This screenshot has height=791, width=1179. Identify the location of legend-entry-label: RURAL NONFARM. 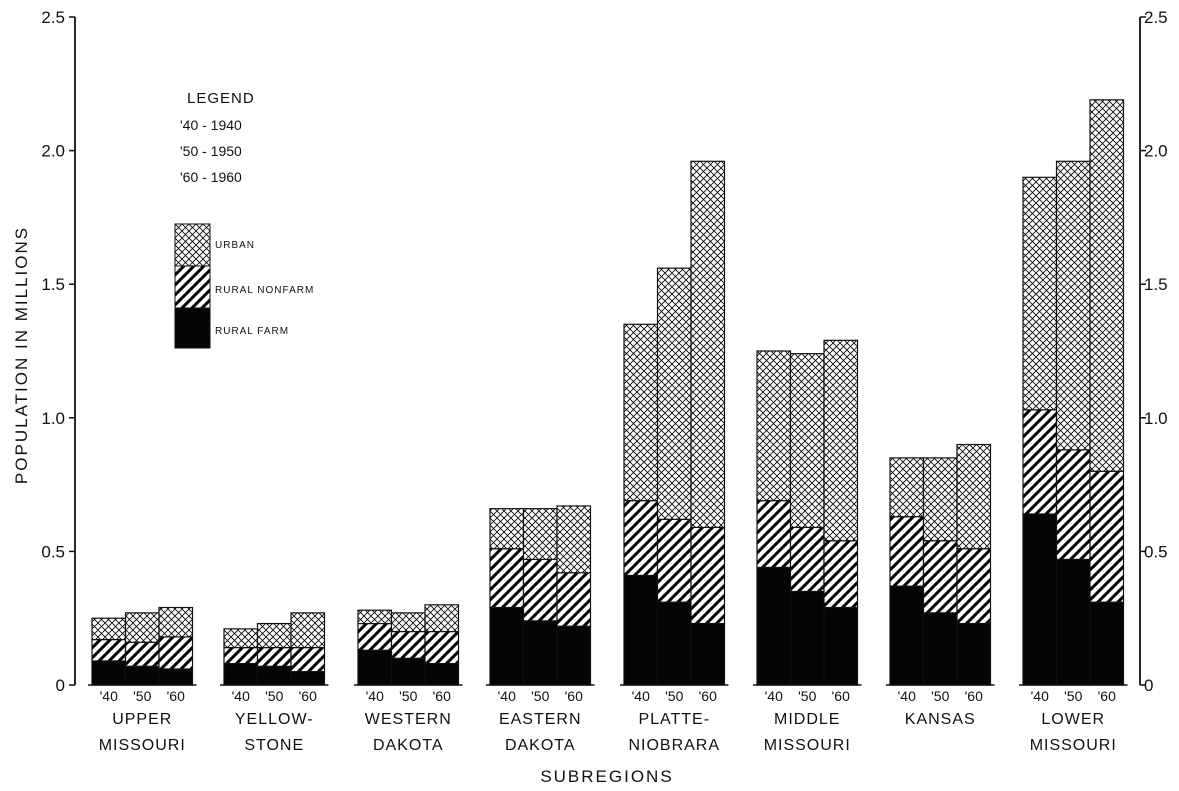
(264, 290).